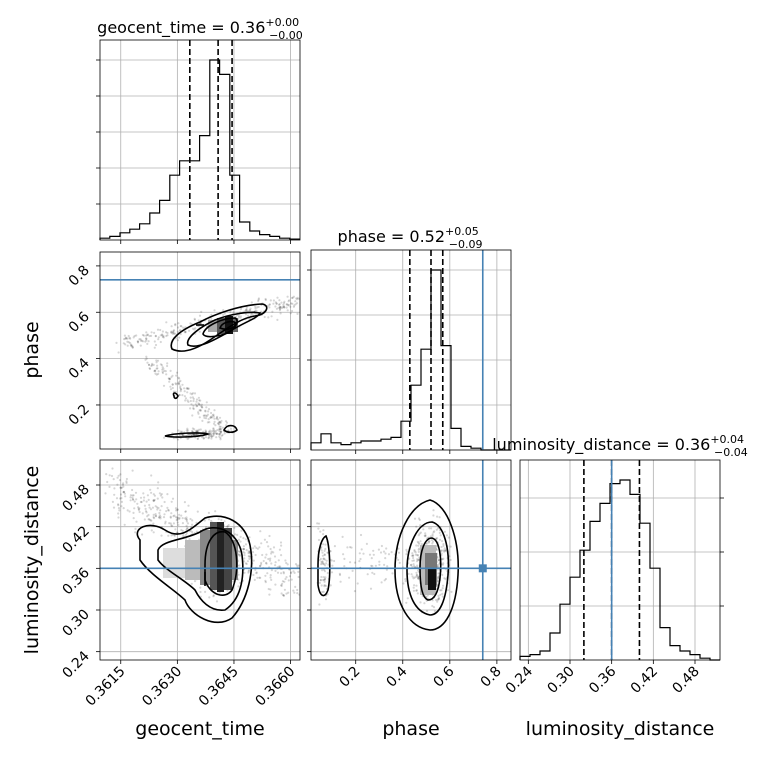 The width and height of the screenshot is (760, 760). Describe the element at coordinates (444, 676) in the screenshot. I see `tick-label-phase: 0.6` at that location.